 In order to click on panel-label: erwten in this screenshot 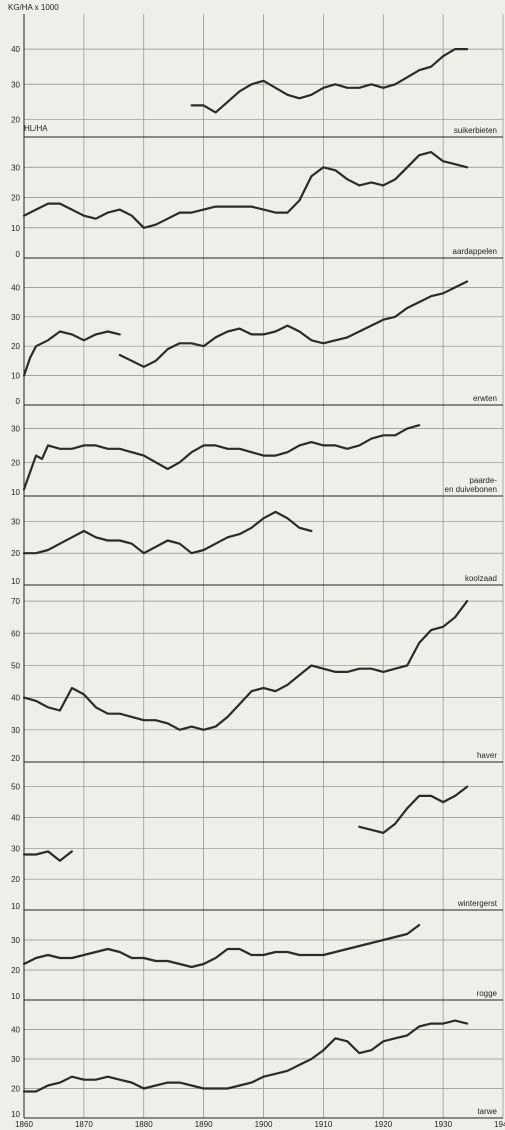, I will do `click(485, 398)`.